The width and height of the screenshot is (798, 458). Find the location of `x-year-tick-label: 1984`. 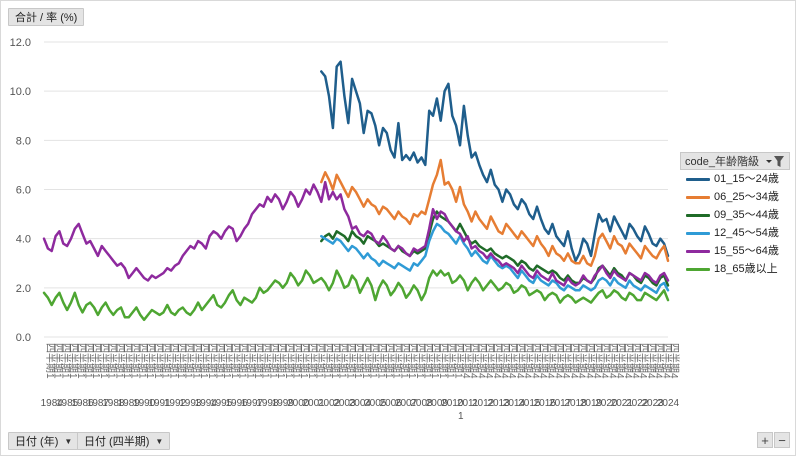

x-year-tick-label: 1984 is located at coordinates (52, 403).